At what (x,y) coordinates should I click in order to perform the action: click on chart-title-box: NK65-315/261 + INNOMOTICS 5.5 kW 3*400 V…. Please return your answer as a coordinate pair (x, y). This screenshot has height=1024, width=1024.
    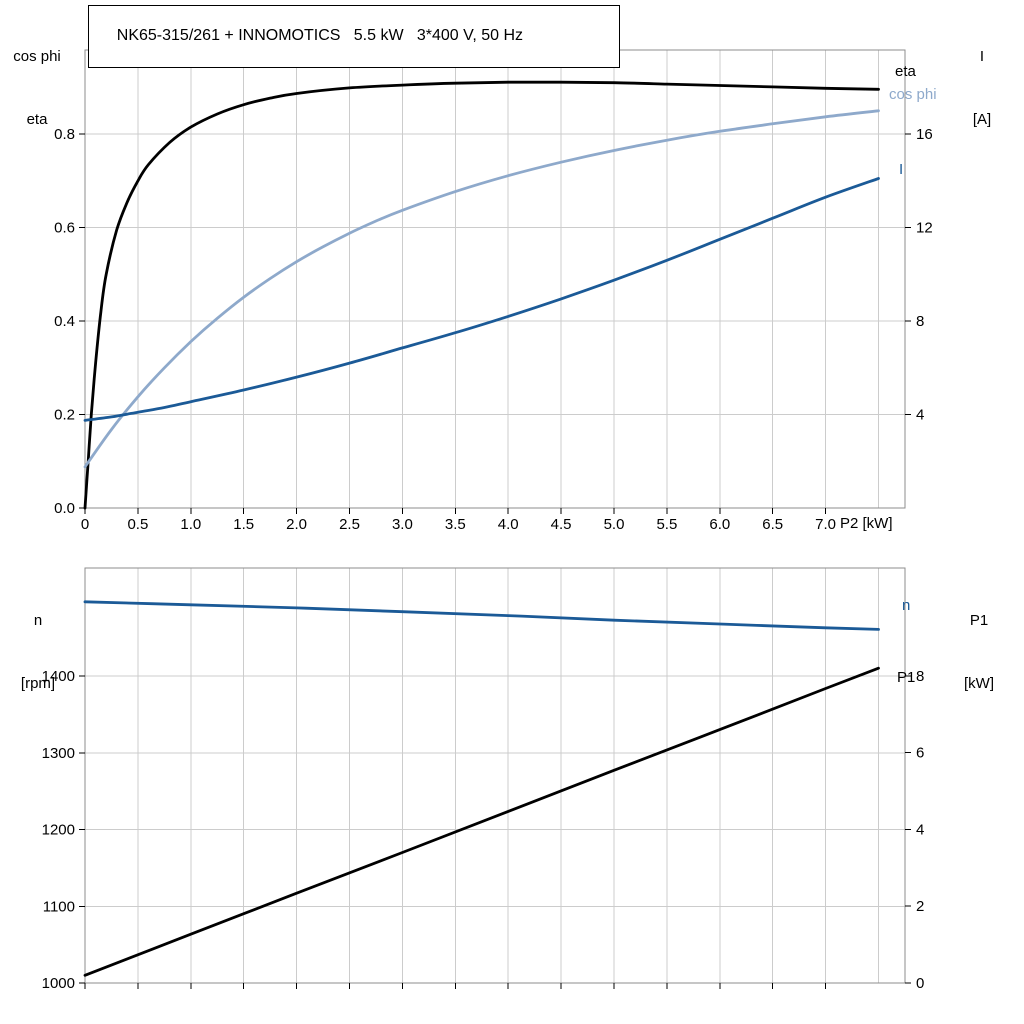
    Looking at the image, I should click on (354, 36).